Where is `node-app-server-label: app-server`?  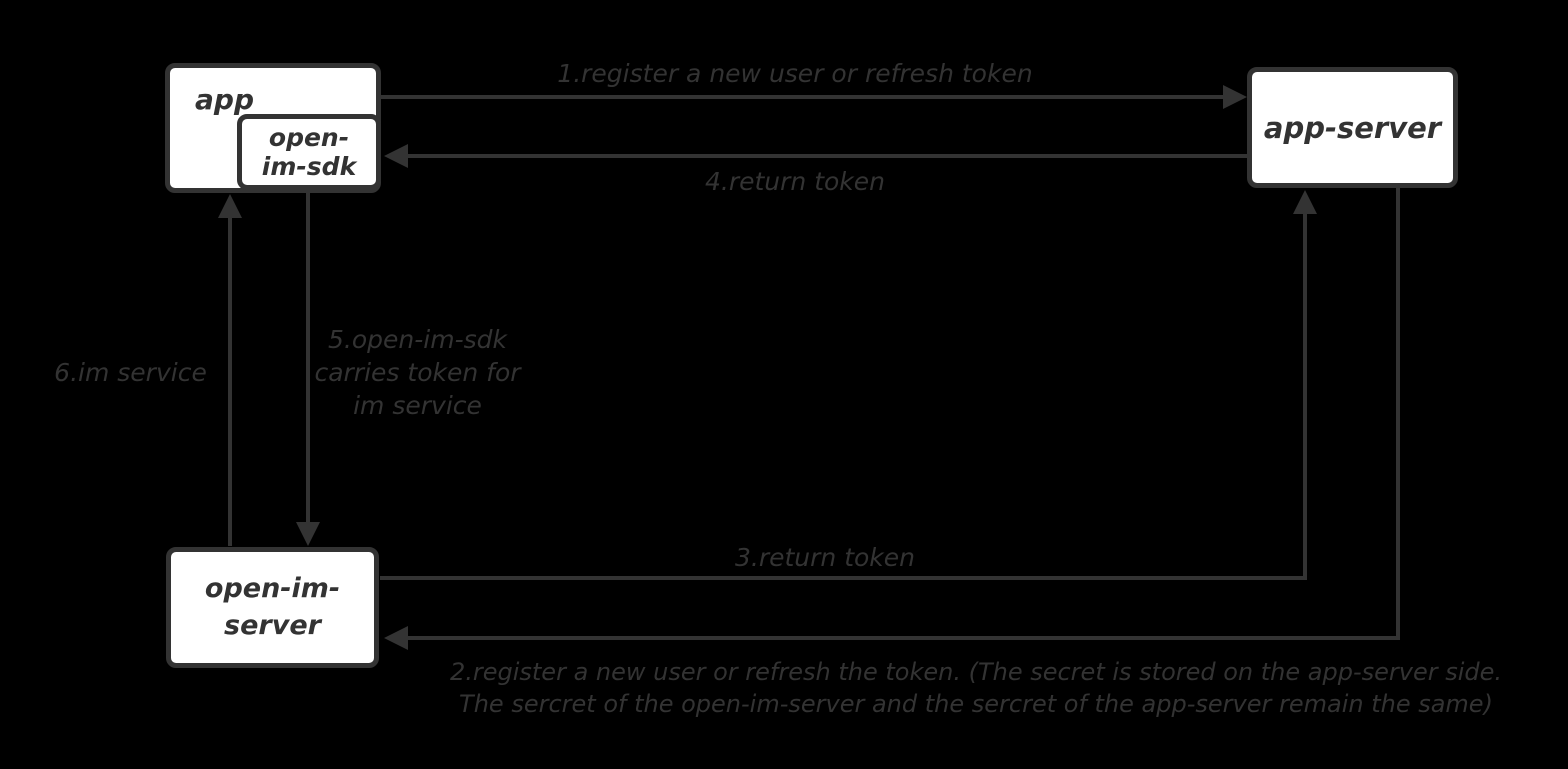 node-app-server-label: app-server is located at coordinates (1352, 127).